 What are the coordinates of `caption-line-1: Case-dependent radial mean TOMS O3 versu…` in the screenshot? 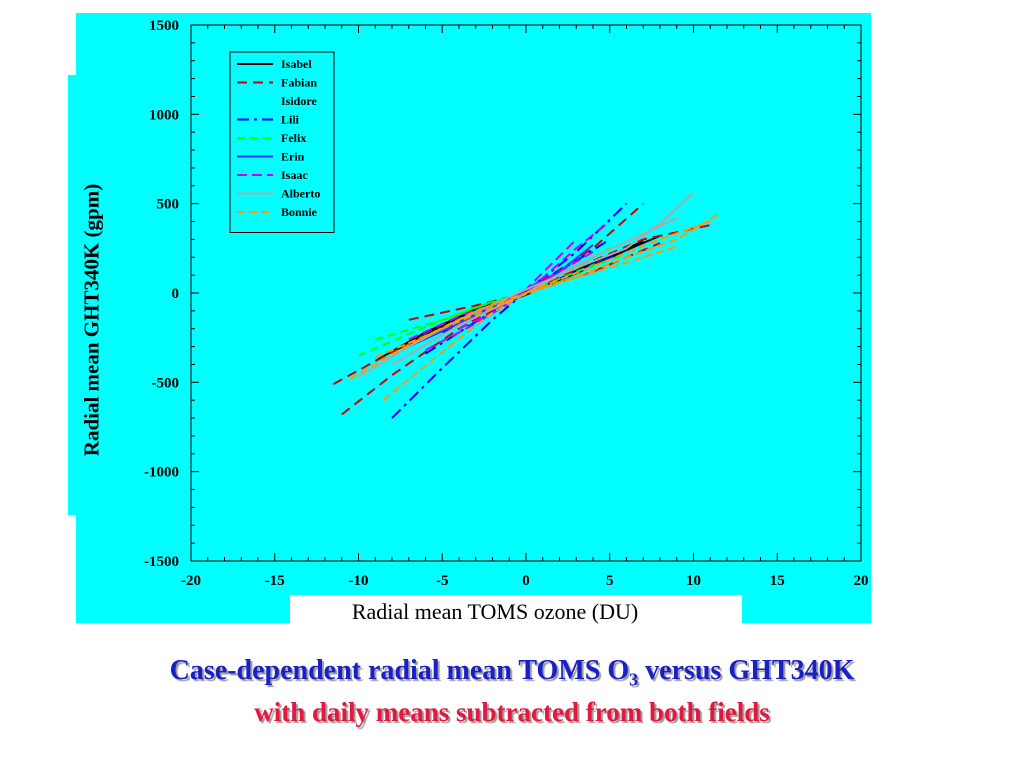 It's located at (512, 673).